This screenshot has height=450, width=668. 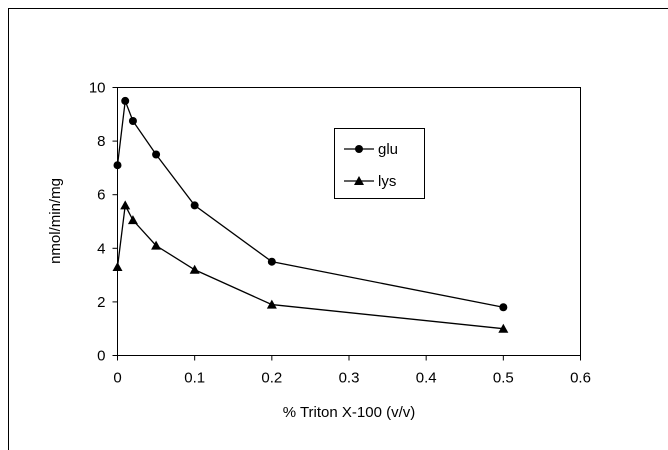 I want to click on legend: glu lys, so click(x=380, y=164).